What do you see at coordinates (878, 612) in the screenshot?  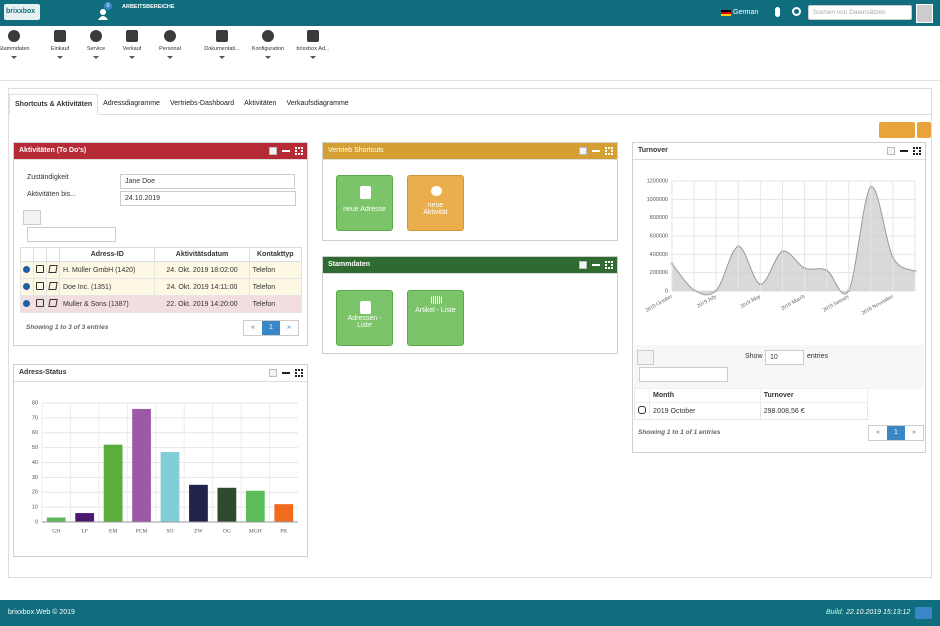 I see `build-value: 22.10.2019 15:13:12` at bounding box center [878, 612].